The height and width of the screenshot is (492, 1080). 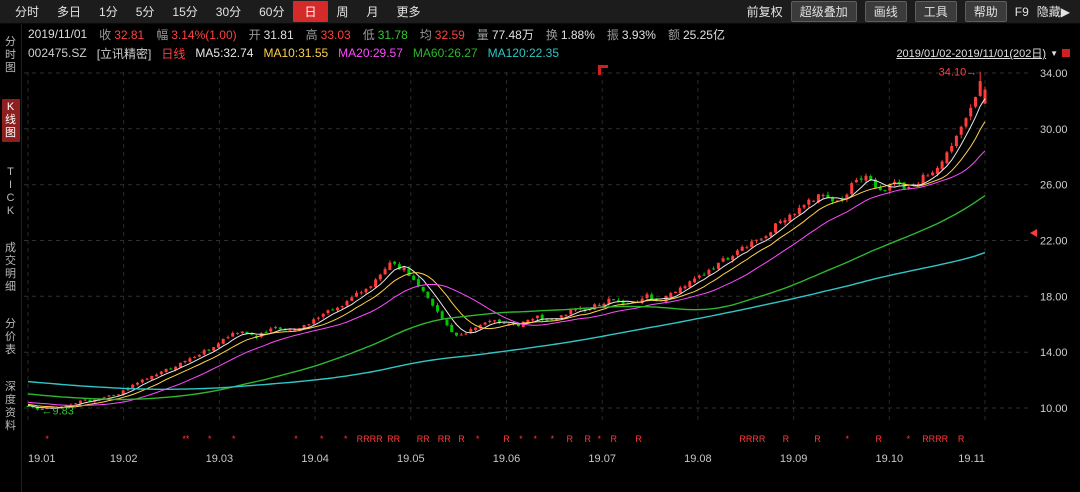 What do you see at coordinates (370, 53) in the screenshot?
I see `ma-label: MA20:29.57` at bounding box center [370, 53].